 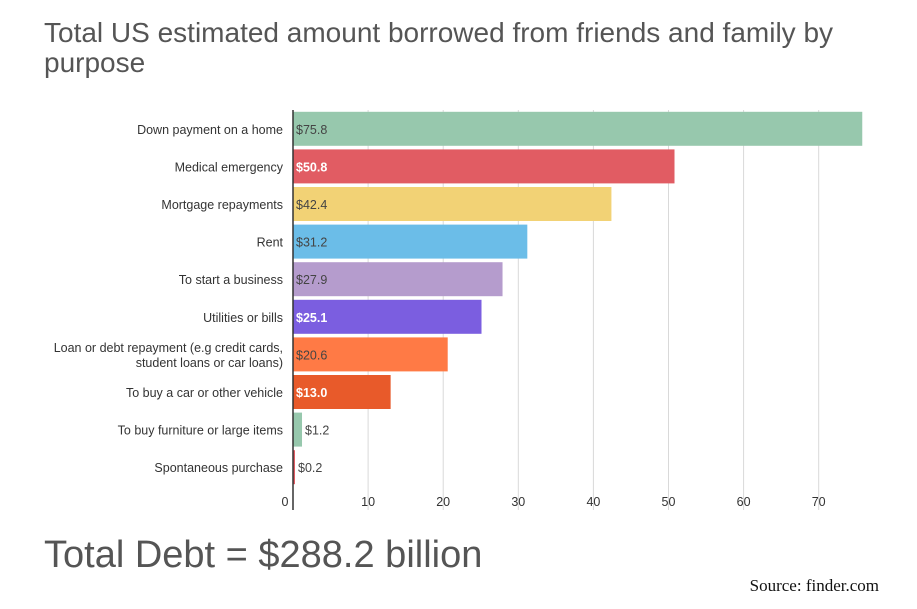 What do you see at coordinates (311, 393) in the screenshot?
I see `data-label: $13.0` at bounding box center [311, 393].